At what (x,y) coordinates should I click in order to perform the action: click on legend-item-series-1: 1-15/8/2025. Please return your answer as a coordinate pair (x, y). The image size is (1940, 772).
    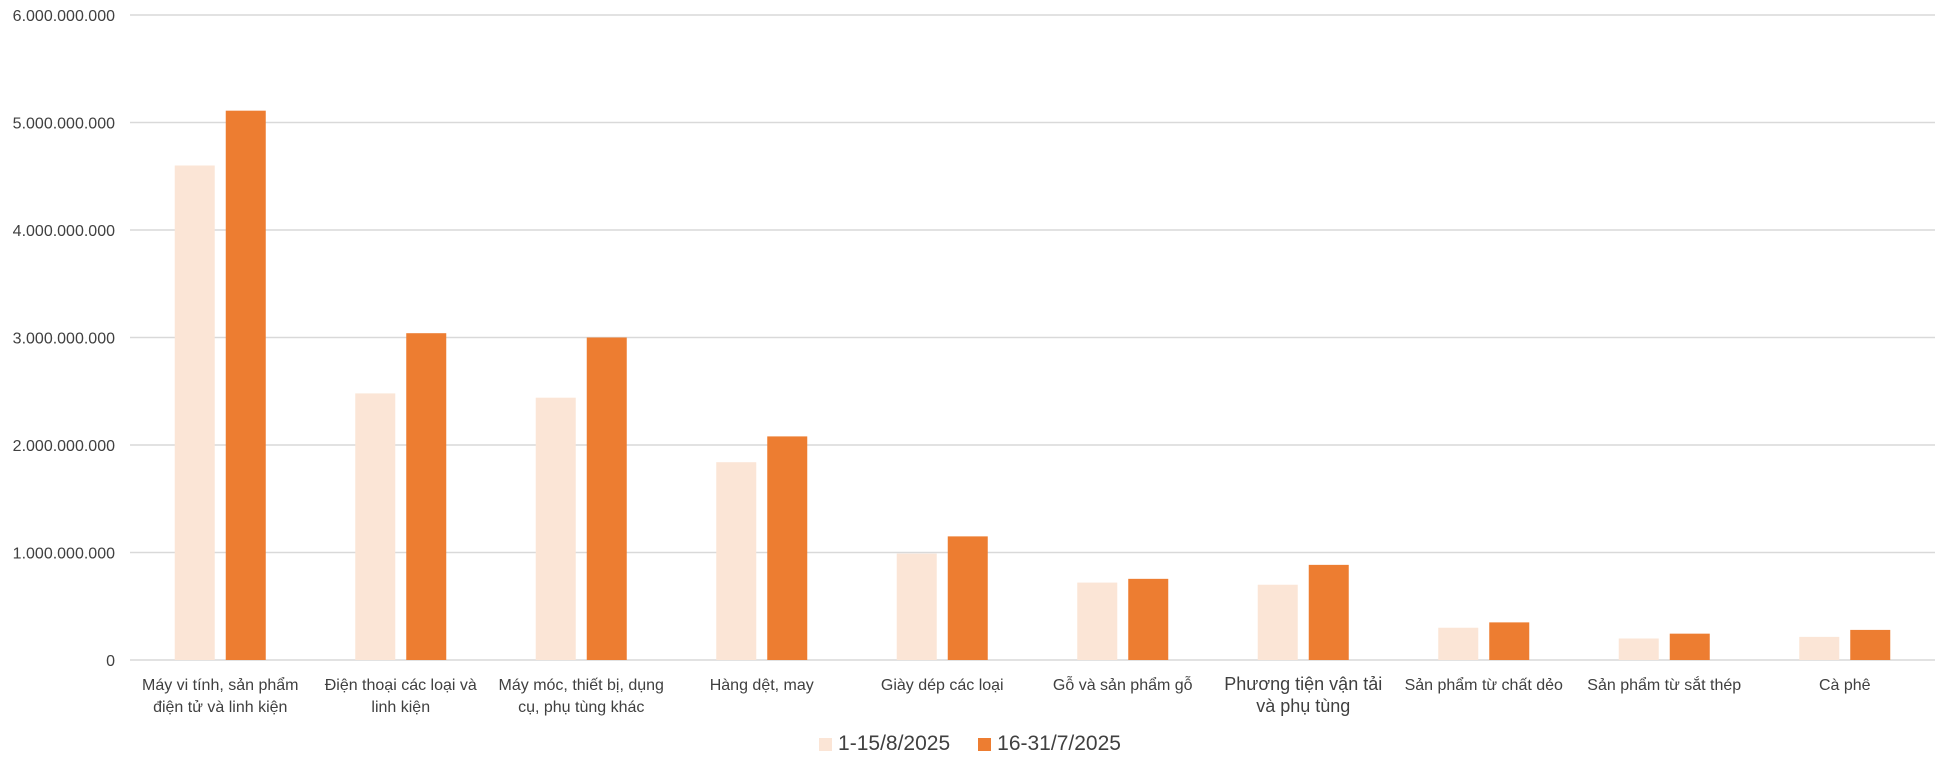
    Looking at the image, I should click on (884, 744).